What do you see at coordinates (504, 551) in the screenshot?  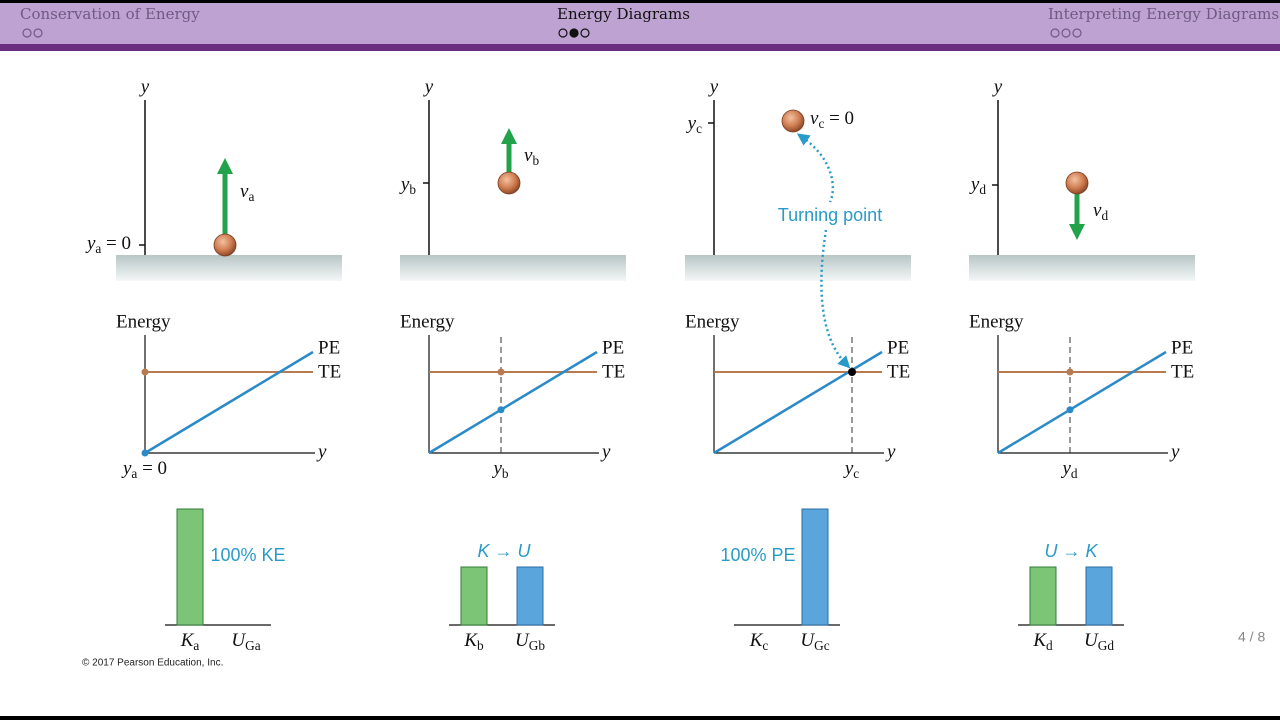 I see `bar-note: K → U` at bounding box center [504, 551].